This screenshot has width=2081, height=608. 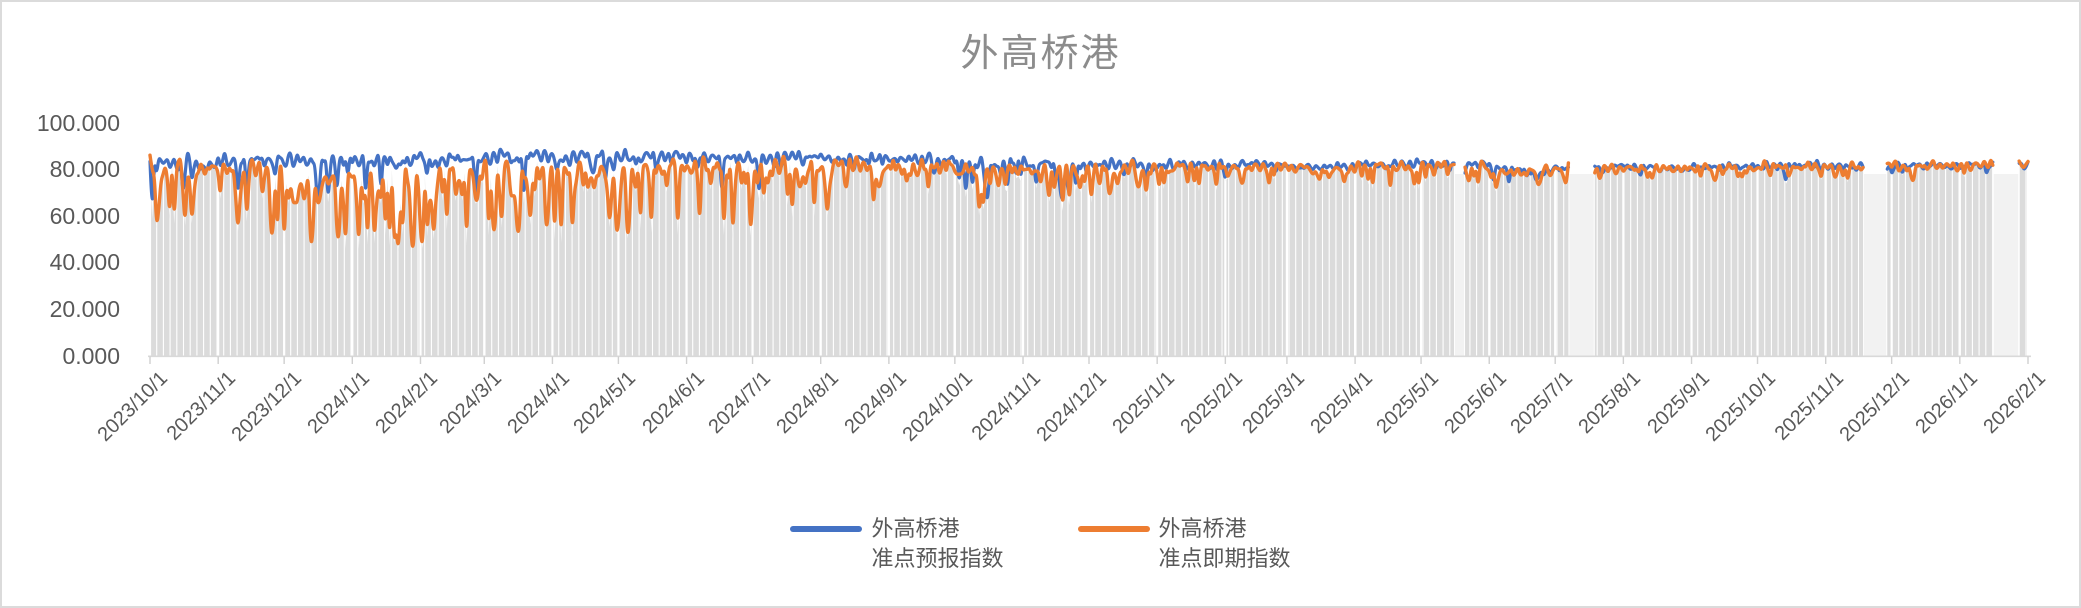 I want to click on legend-item-forecast: 外高桥港 准点预报指数, so click(x=897, y=544).